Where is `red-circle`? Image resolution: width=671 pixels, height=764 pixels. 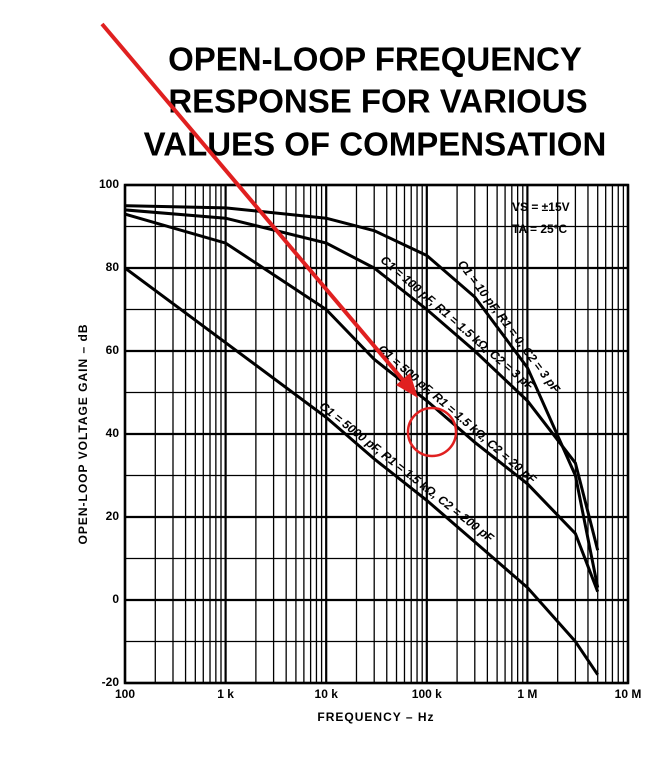 red-circle is located at coordinates (432, 432).